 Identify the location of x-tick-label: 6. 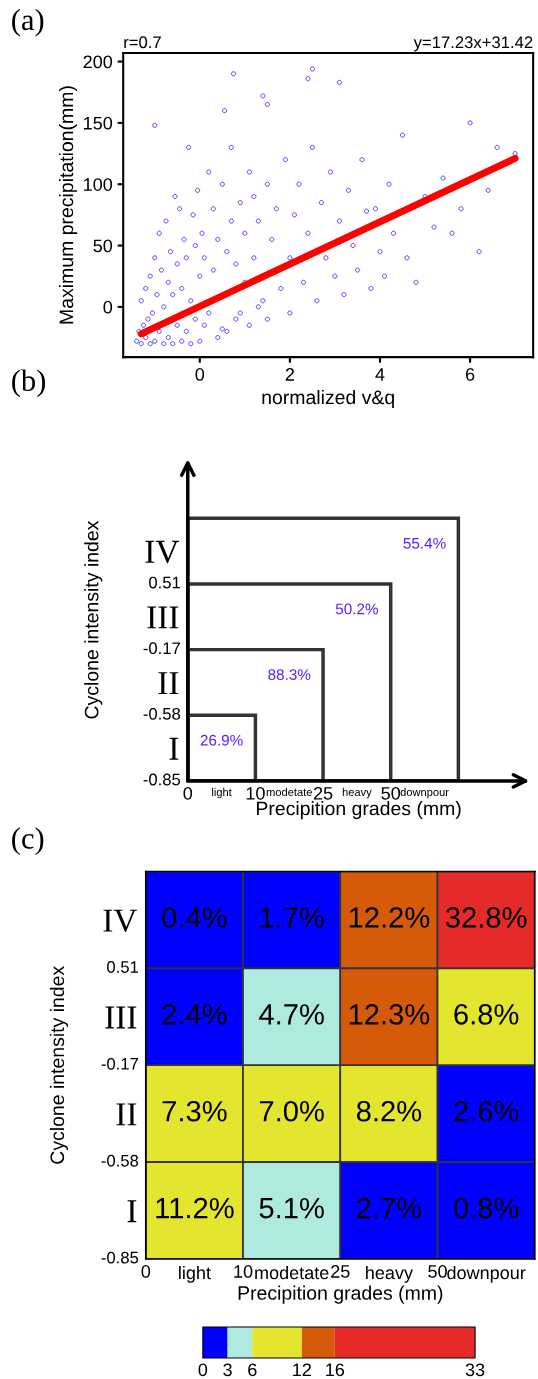
(470, 374).